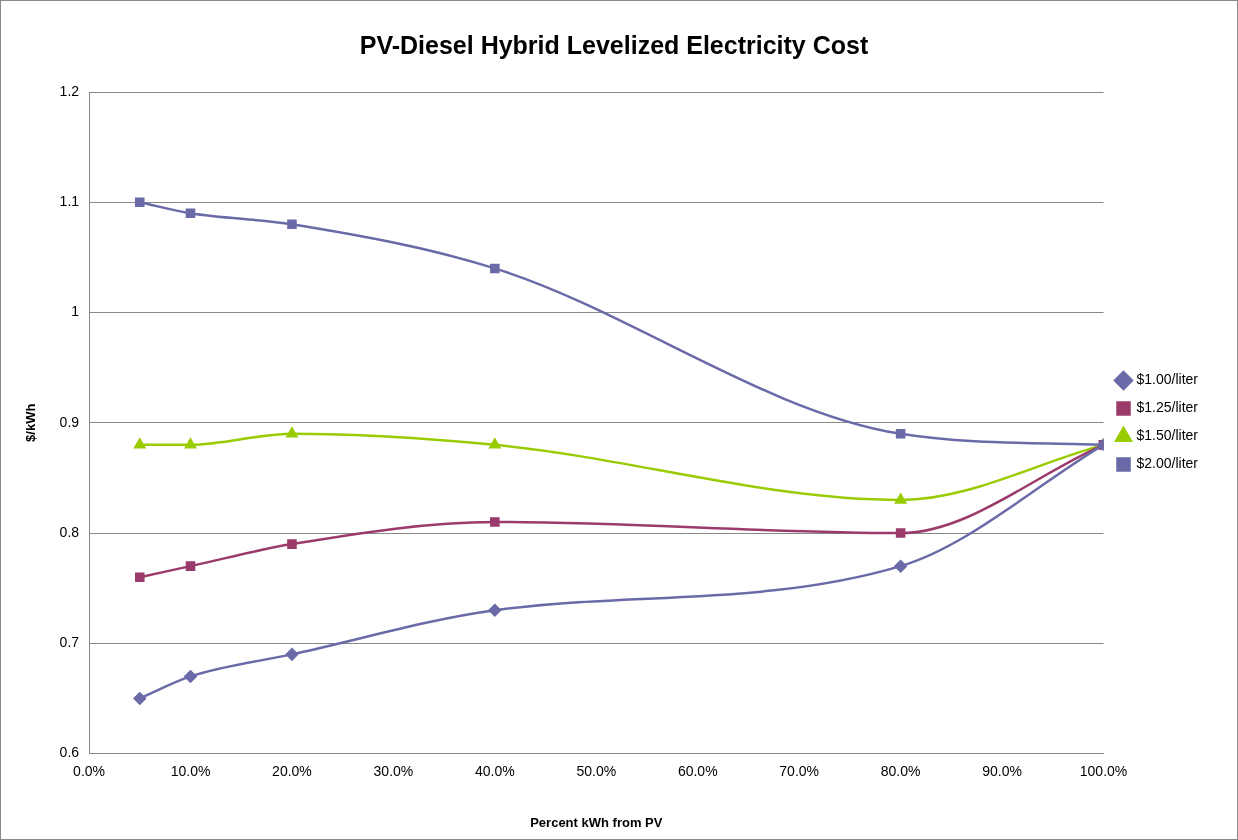  What do you see at coordinates (69, 90) in the screenshot?
I see `y-tick-label: 1.2` at bounding box center [69, 90].